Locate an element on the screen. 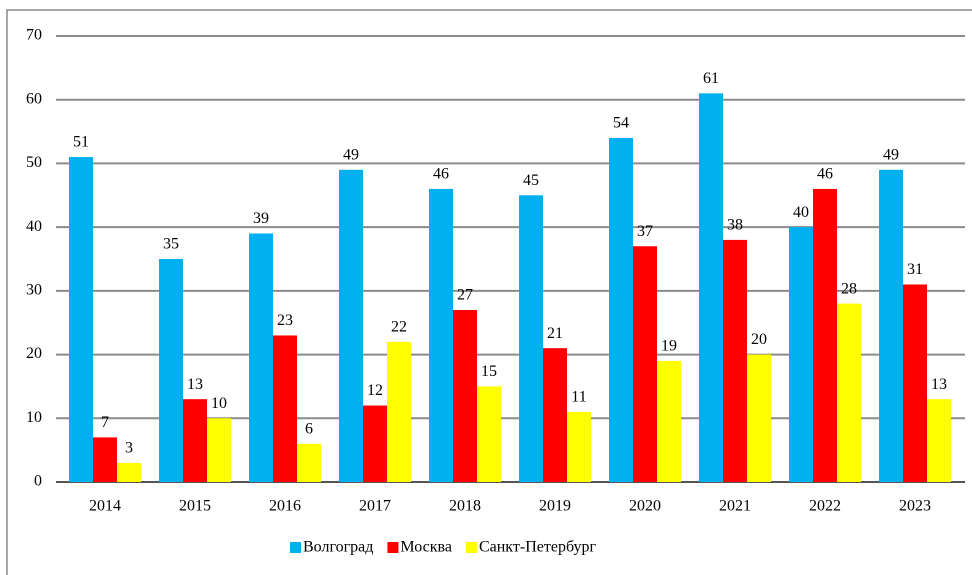 This screenshot has height=575, width=972. data-label: 3 is located at coordinates (129, 448).